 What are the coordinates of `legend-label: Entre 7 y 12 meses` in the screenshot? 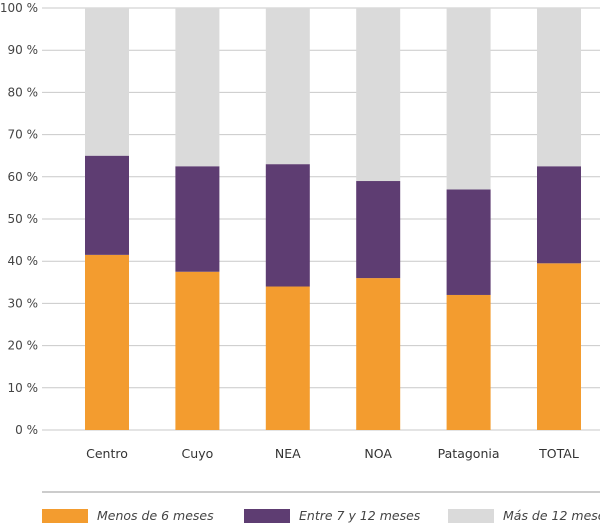 It's located at (360, 515).